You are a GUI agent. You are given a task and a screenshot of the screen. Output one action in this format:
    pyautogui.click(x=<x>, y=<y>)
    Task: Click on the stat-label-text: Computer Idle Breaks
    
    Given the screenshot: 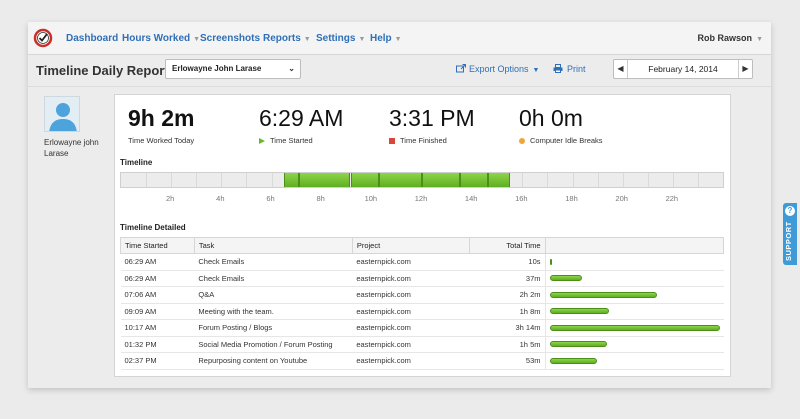 What is the action you would take?
    pyautogui.click(x=566, y=140)
    